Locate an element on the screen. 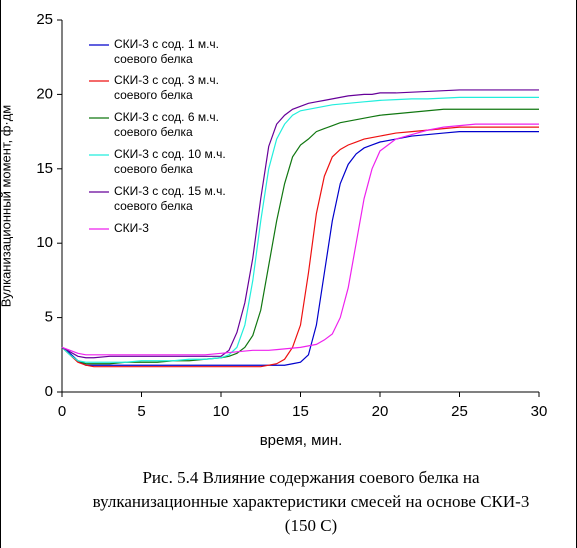 The width and height of the screenshot is (577, 548). legend-label: СКИ-3 is located at coordinates (131, 228).